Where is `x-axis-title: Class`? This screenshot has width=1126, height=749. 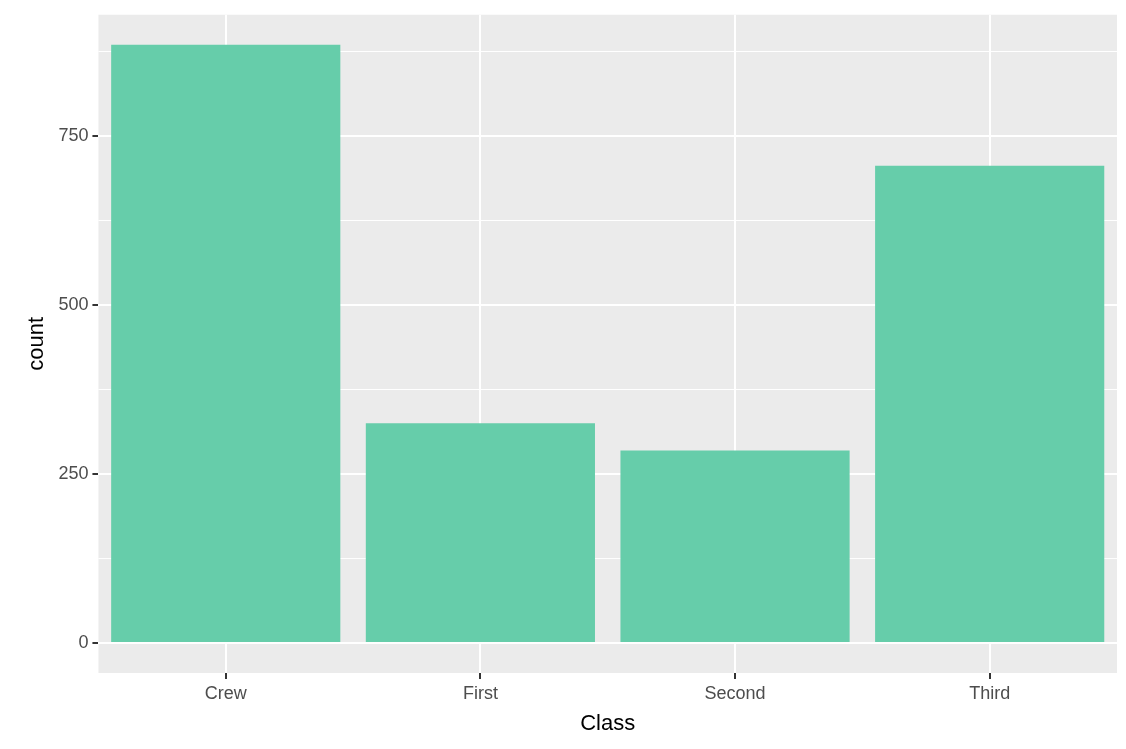
x-axis-title: Class is located at coordinates (608, 722).